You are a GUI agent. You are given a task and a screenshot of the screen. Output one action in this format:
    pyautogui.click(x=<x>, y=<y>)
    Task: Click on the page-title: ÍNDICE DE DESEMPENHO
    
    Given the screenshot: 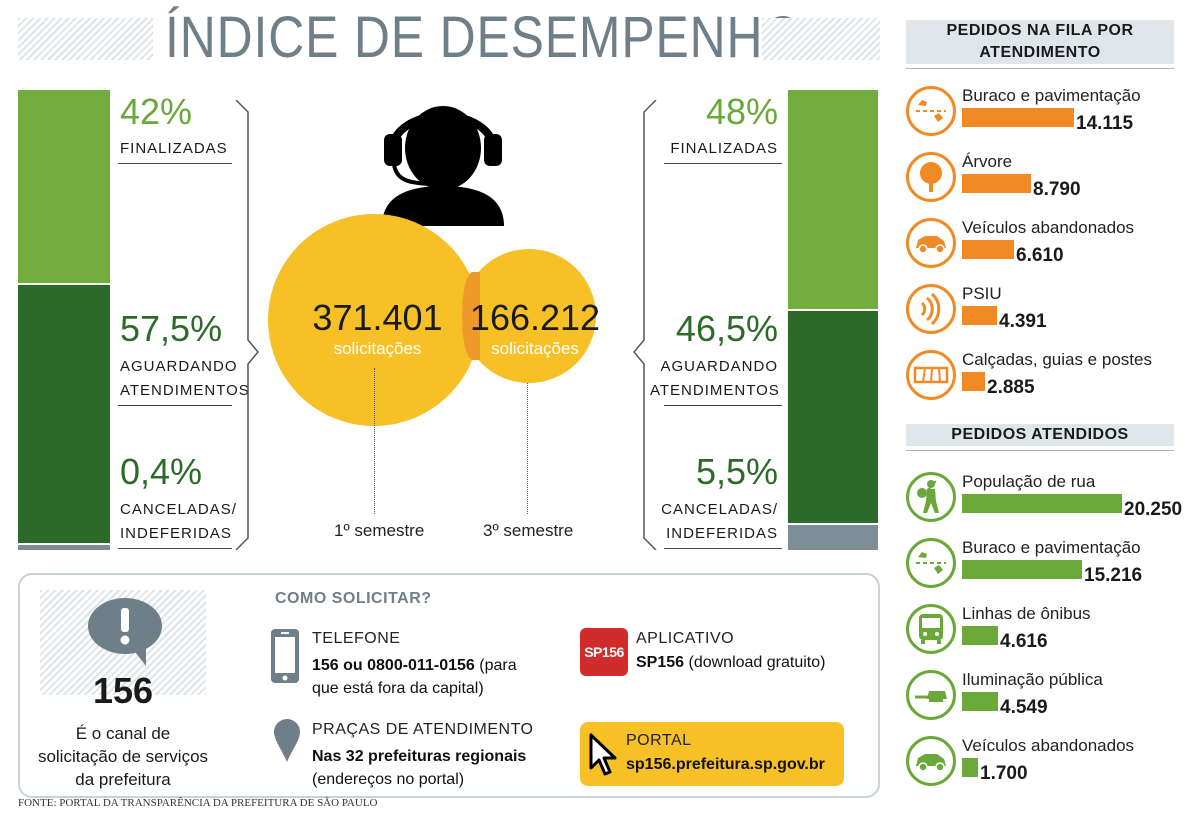 What is the action you would take?
    pyautogui.click(x=484, y=37)
    